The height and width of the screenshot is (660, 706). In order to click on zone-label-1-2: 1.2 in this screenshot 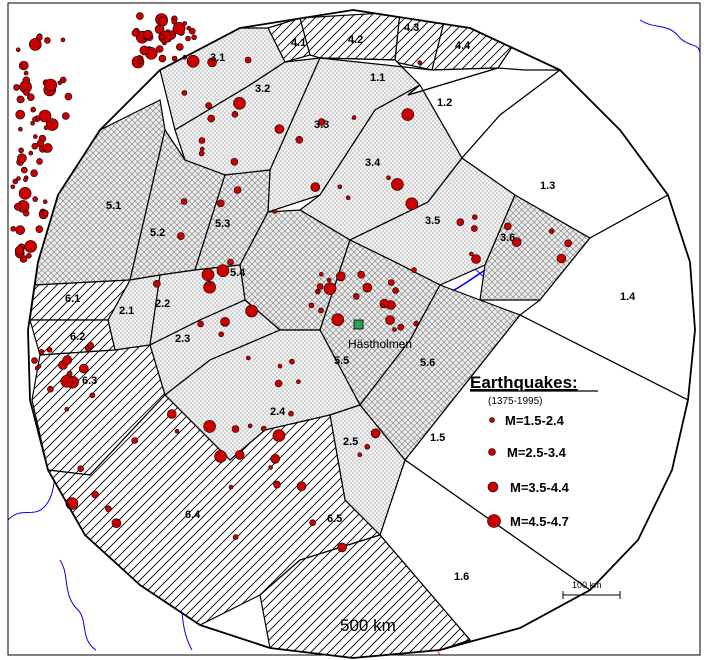, I will do `click(444, 103)`.